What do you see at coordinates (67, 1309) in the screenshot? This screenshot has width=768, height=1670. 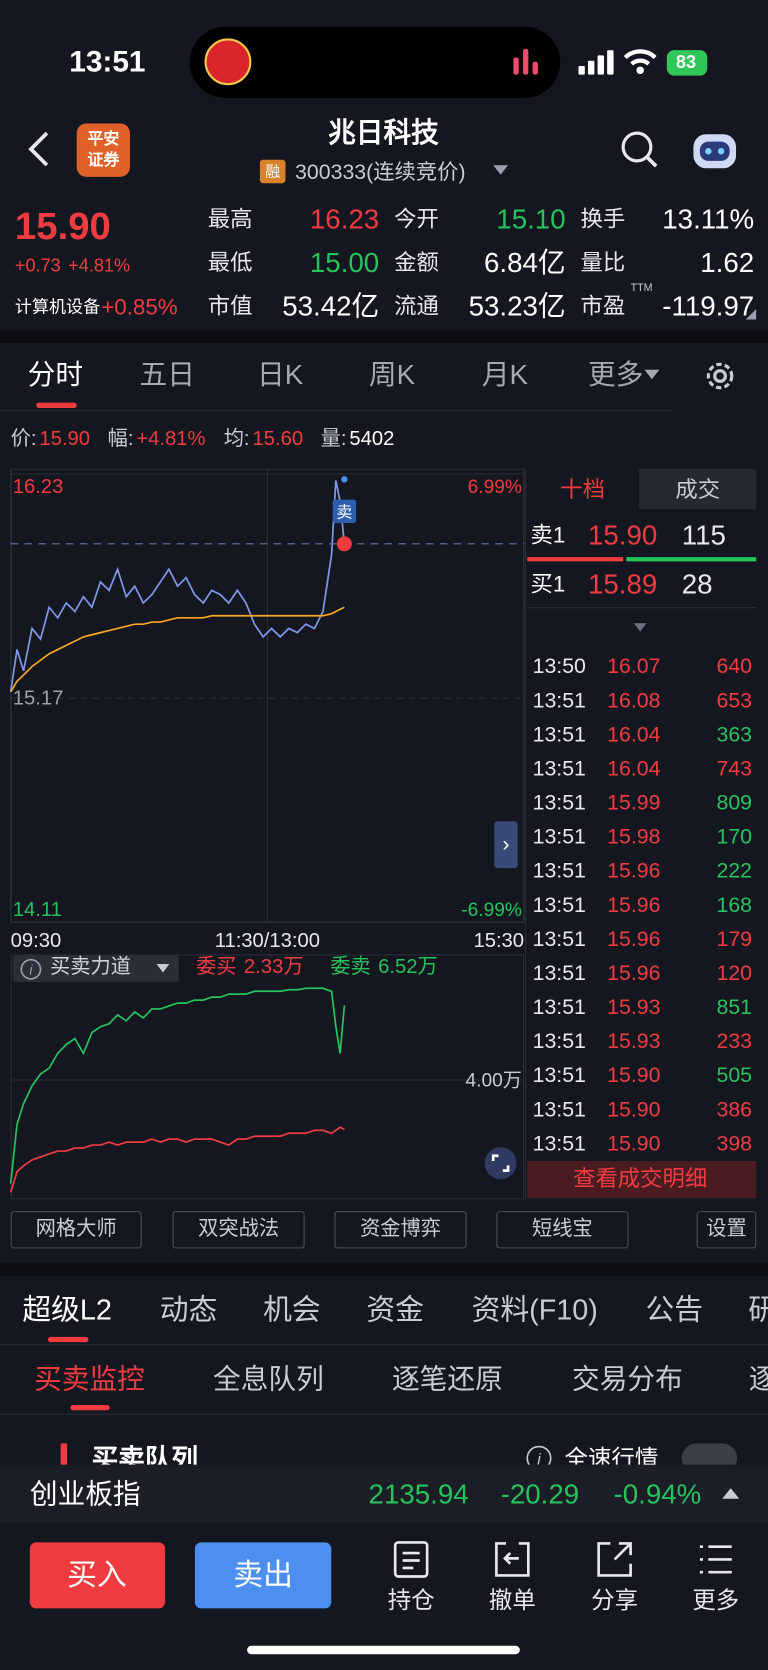 I see `section-tab: 超级L2` at bounding box center [67, 1309].